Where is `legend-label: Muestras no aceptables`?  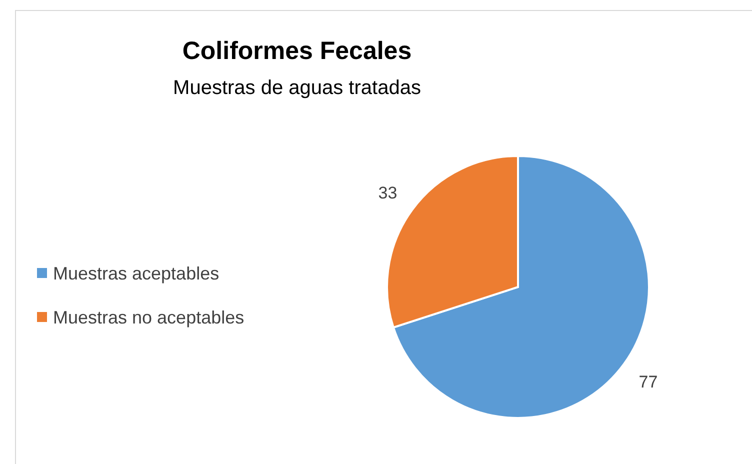
legend-label: Muestras no aceptables is located at coordinates (148, 317).